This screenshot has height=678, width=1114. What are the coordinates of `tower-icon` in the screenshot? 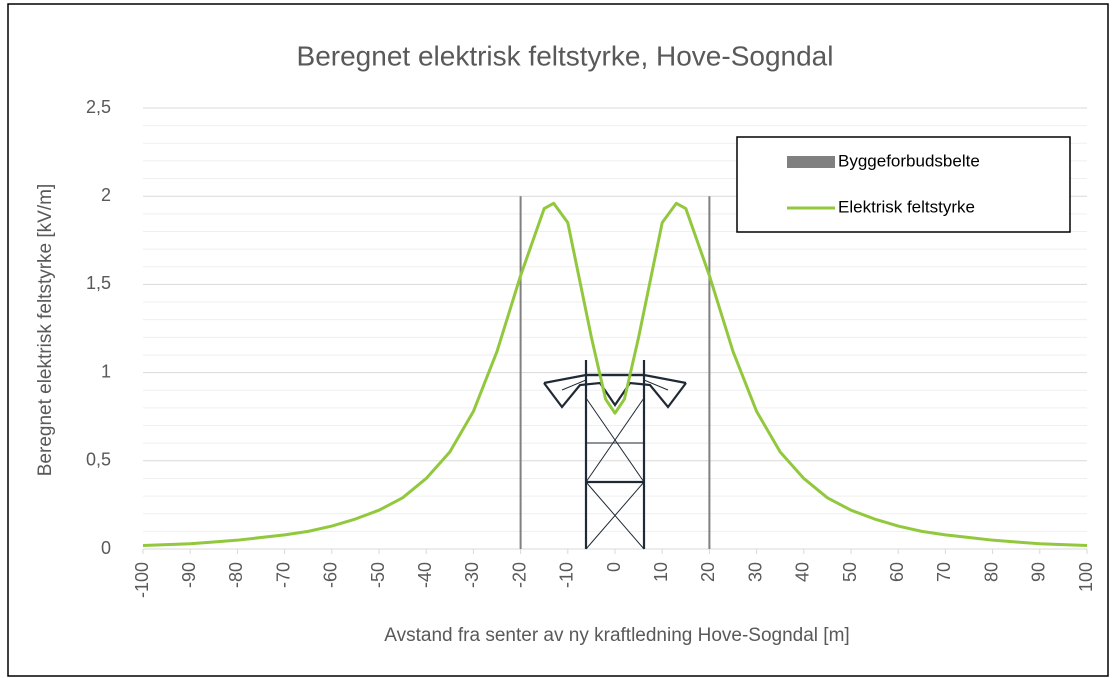 It's located at (615, 455).